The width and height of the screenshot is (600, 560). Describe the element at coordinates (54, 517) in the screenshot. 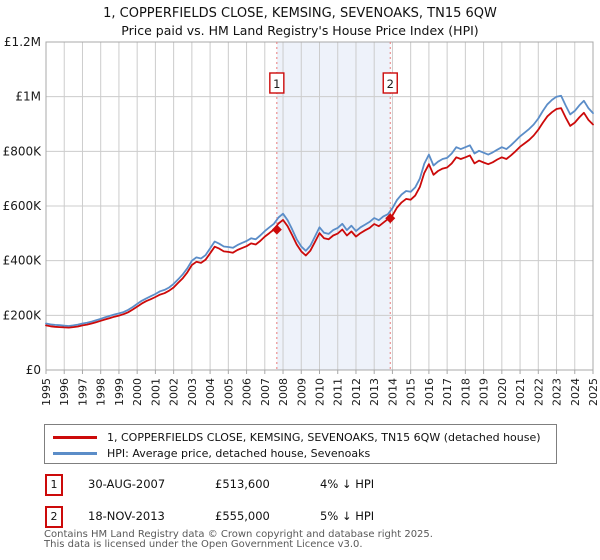

I see `transaction-2-marker: 2` at that location.